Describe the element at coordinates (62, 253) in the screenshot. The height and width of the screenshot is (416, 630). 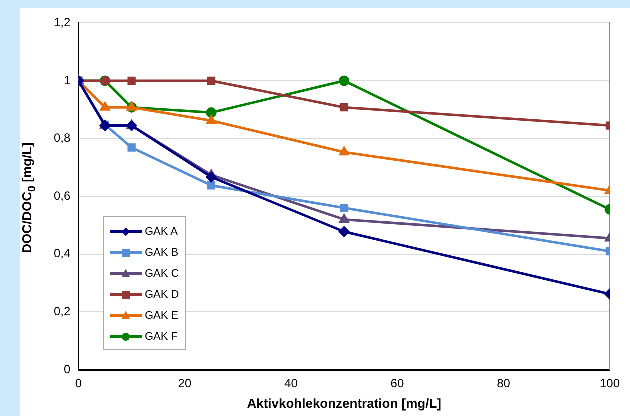
I see `y-tick-label: 0,4` at that location.